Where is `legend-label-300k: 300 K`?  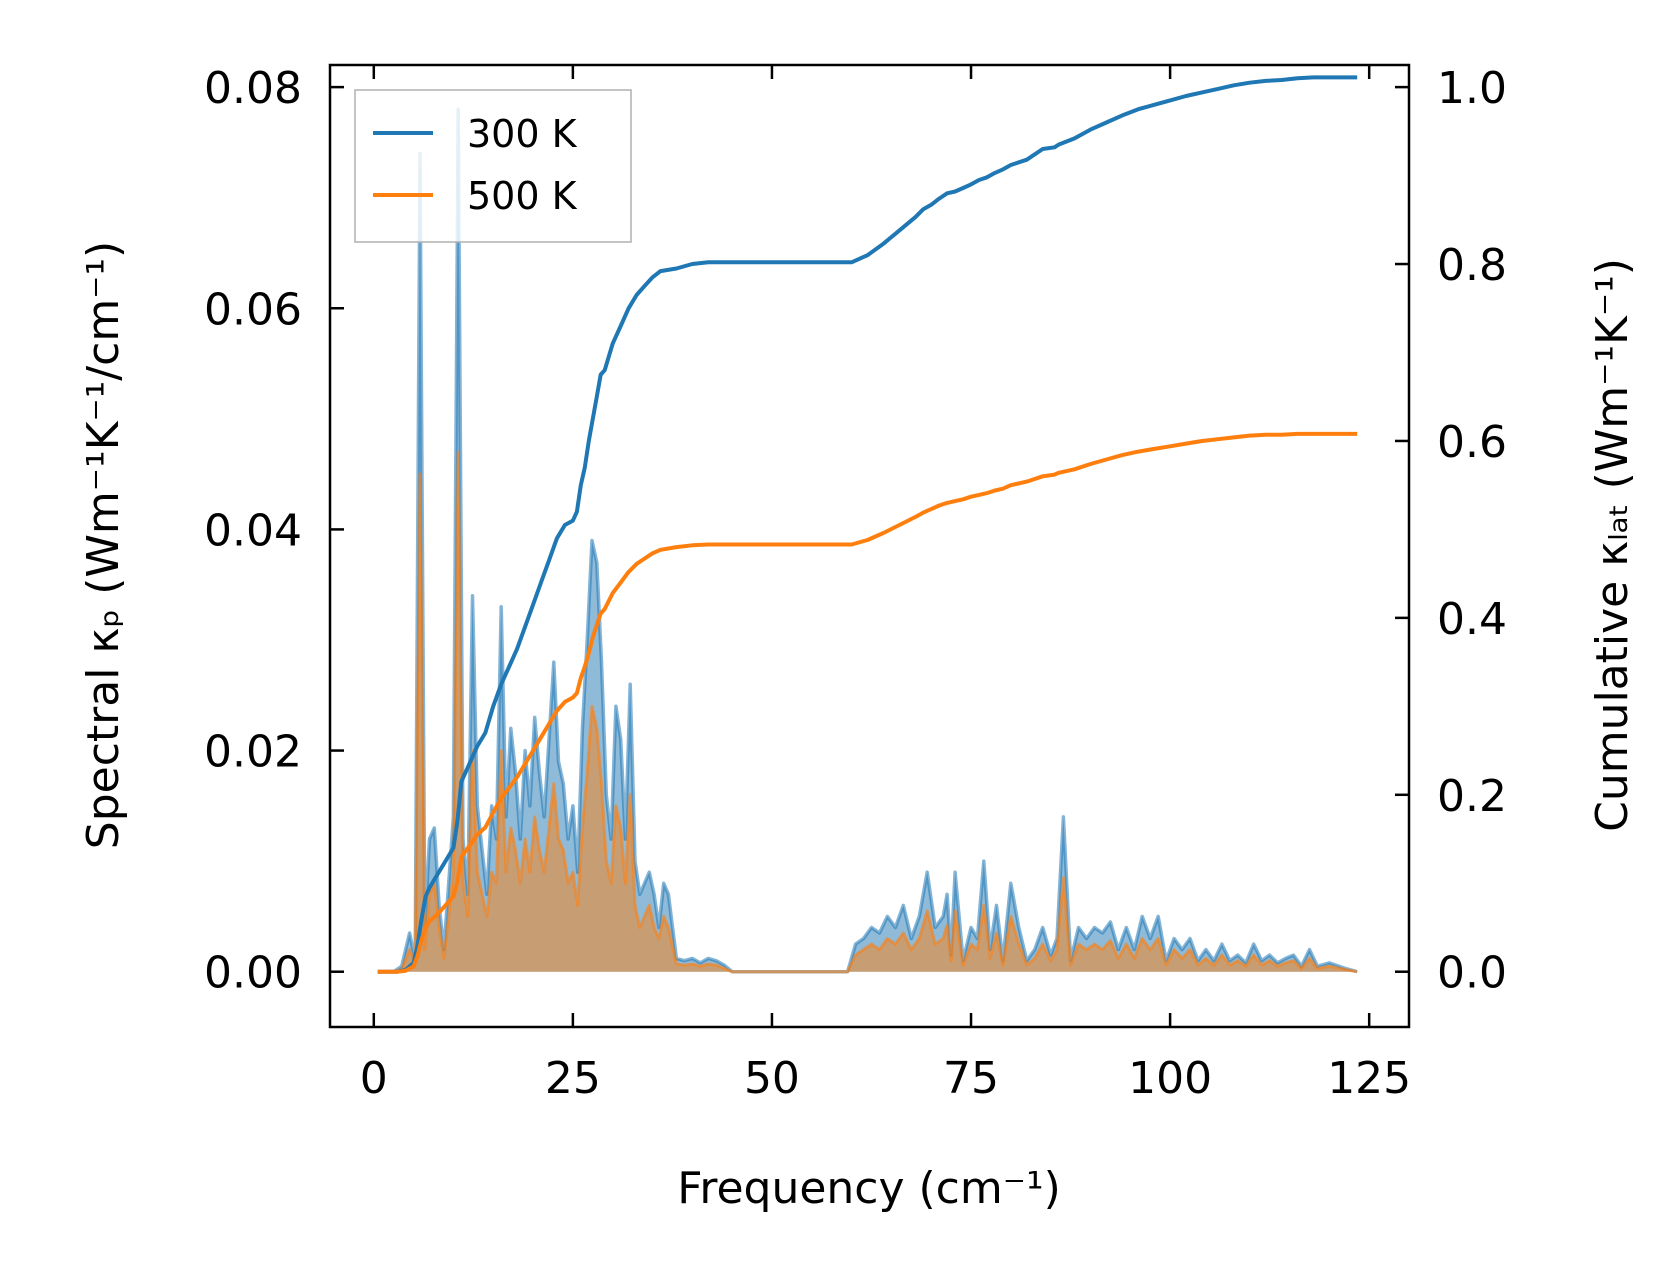
legend-label-300k: 300 K is located at coordinates (522, 134).